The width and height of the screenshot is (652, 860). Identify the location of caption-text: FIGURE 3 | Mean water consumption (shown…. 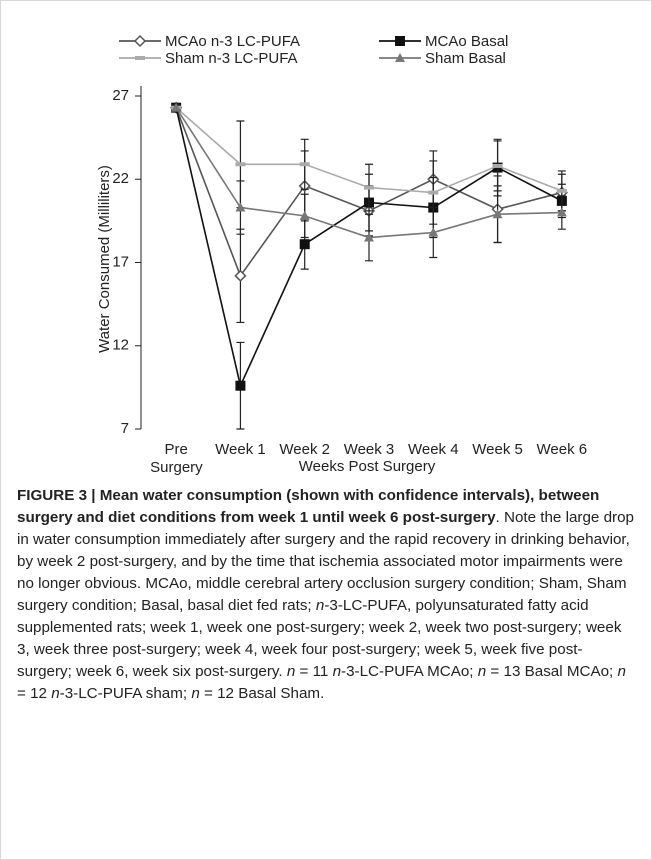
(308, 506).